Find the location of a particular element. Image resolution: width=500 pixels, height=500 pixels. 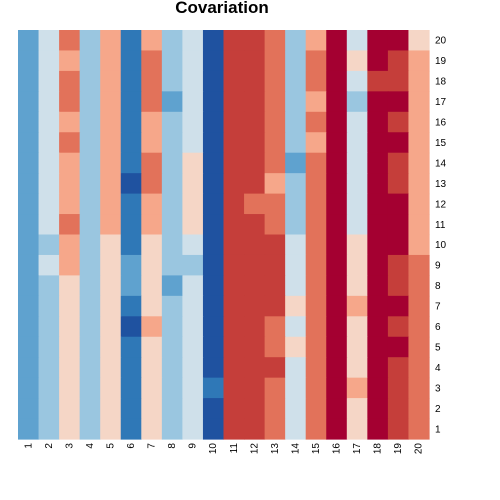

column-label: 14 is located at coordinates (295, 449).